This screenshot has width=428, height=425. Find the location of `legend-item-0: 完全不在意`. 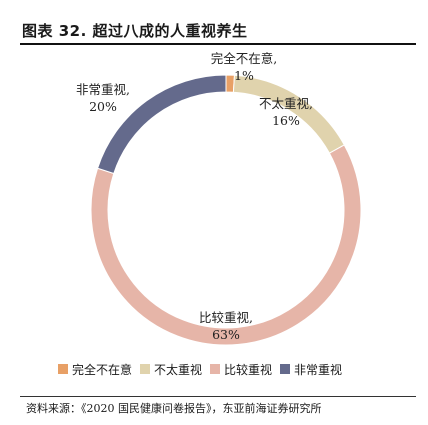

legend-item-0: 完全不在意 is located at coordinates (95, 369).